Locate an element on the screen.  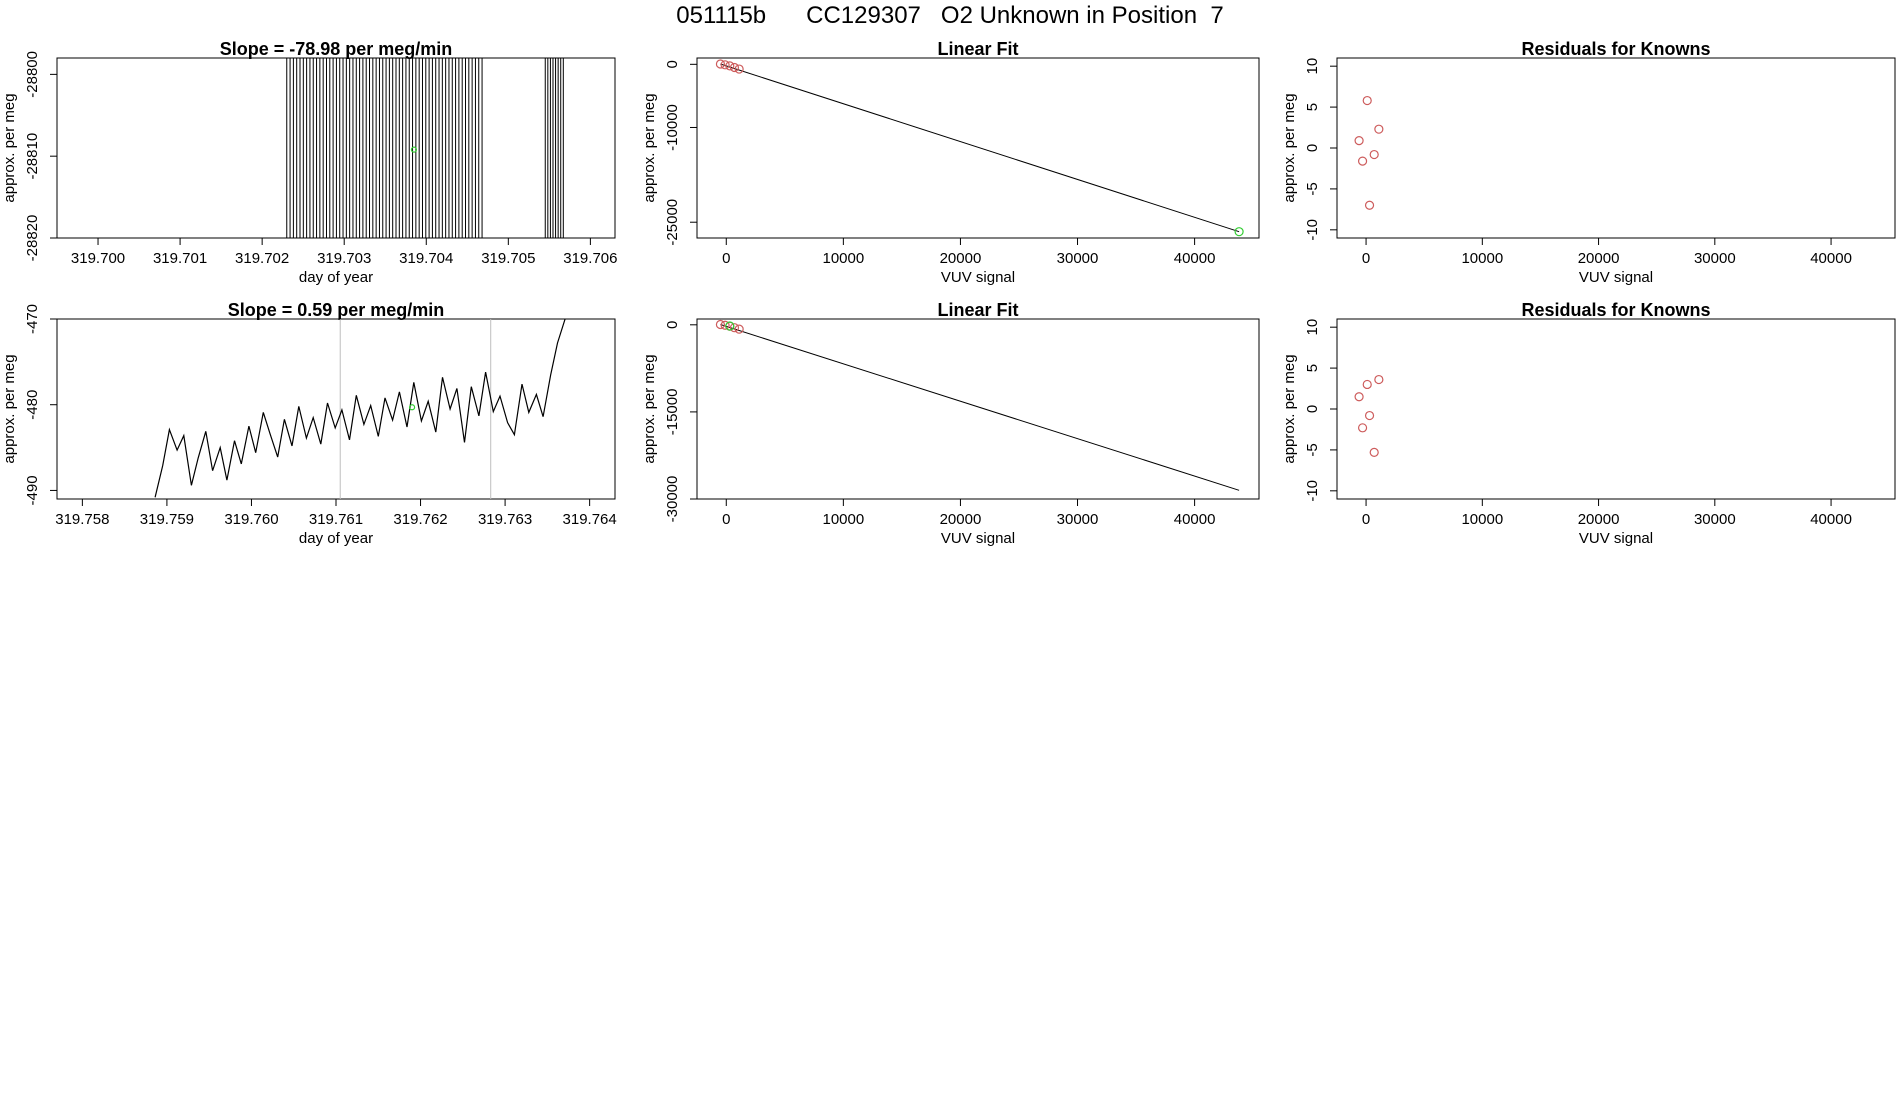
x-tick-label: 319.705 is located at coordinates (508, 258).